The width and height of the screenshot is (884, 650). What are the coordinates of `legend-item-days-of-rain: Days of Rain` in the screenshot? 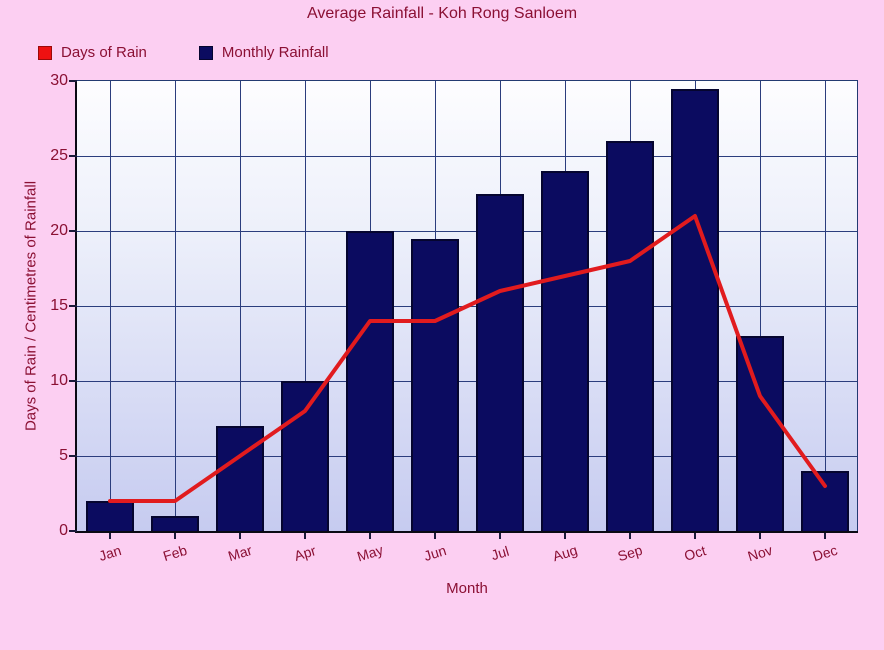 It's located at (92, 52).